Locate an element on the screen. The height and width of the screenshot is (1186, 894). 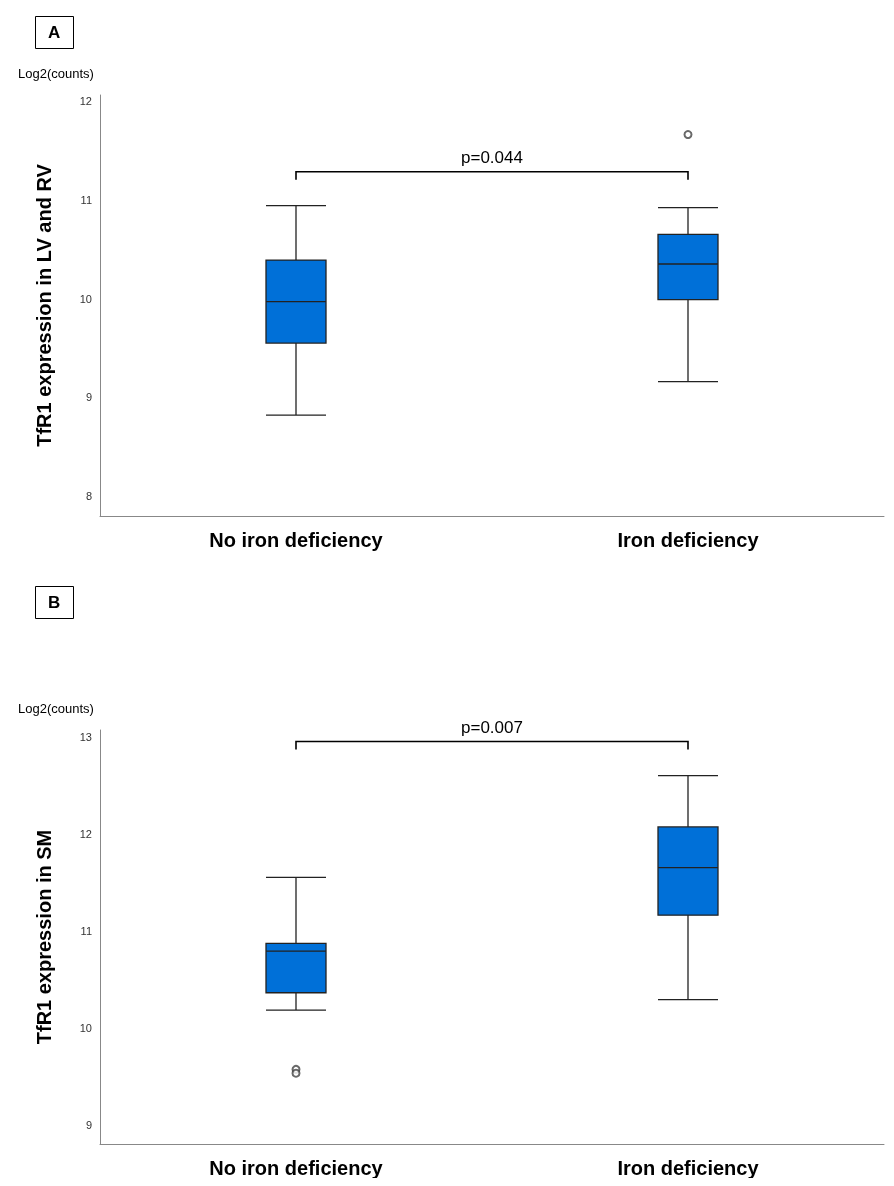
annotation: p=0.044 is located at coordinates (492, 157).